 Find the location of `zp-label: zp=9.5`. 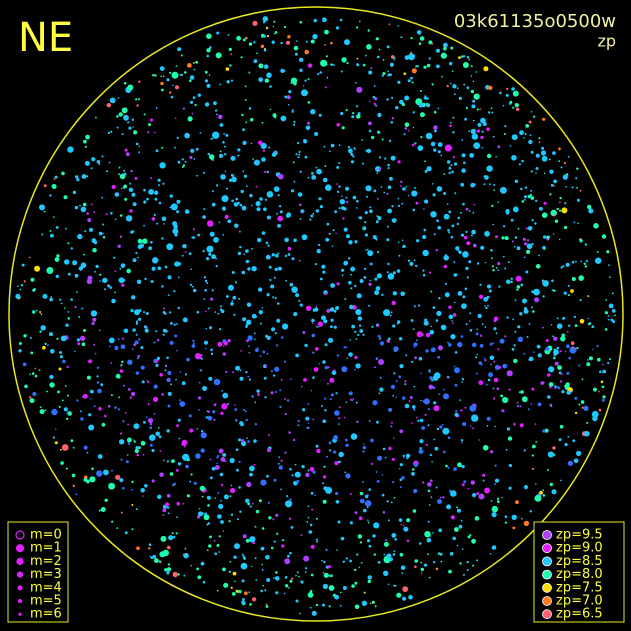

zp-label: zp=9.5 is located at coordinates (579, 535).